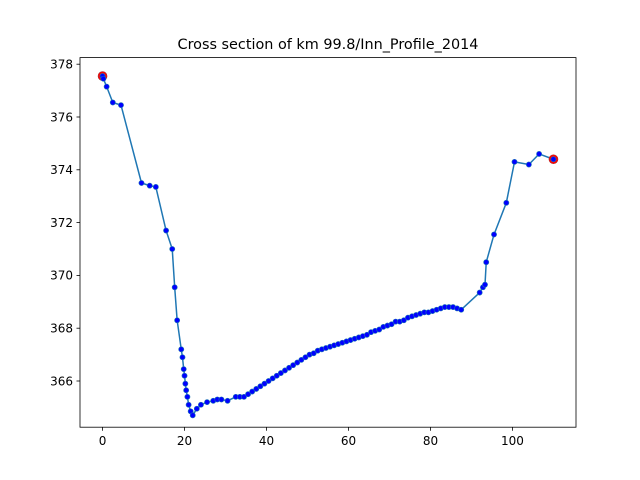 This screenshot has width=640, height=480. Describe the element at coordinates (430, 441) in the screenshot. I see `x-tick-label: 80` at that location.